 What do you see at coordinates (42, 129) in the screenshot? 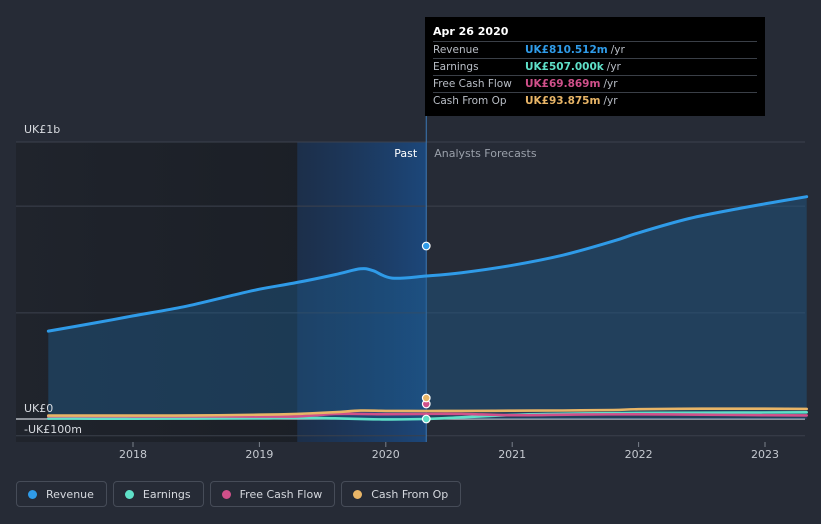
I see `y-tick-label: UK£1b` at bounding box center [42, 129].